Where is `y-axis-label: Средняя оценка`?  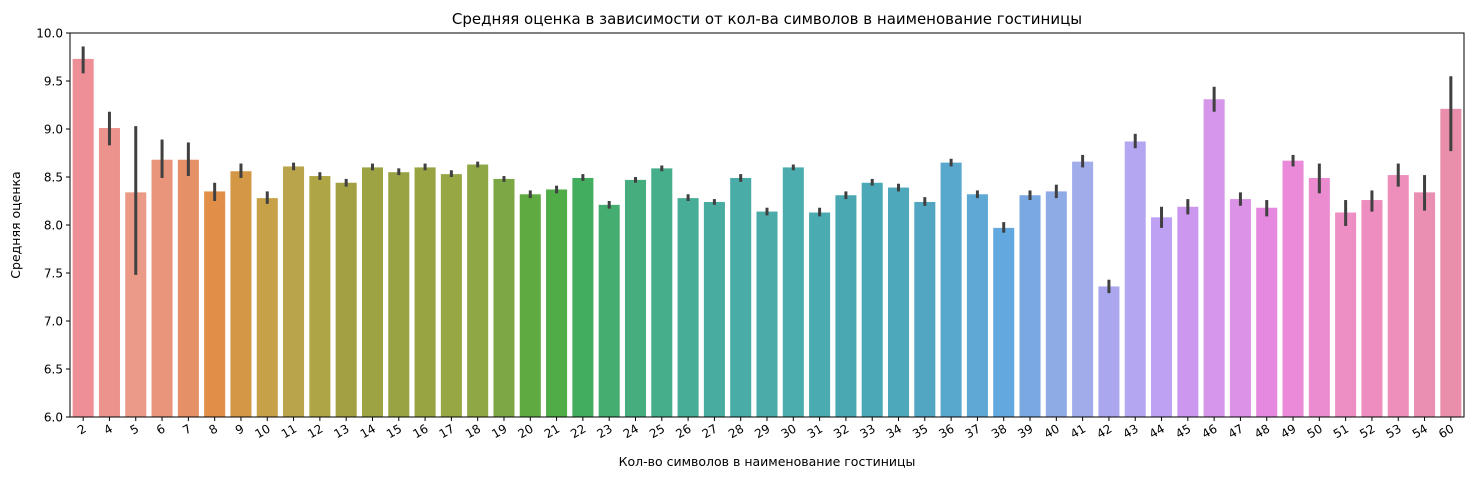
y-axis-label: Средняя оценка is located at coordinates (15, 224).